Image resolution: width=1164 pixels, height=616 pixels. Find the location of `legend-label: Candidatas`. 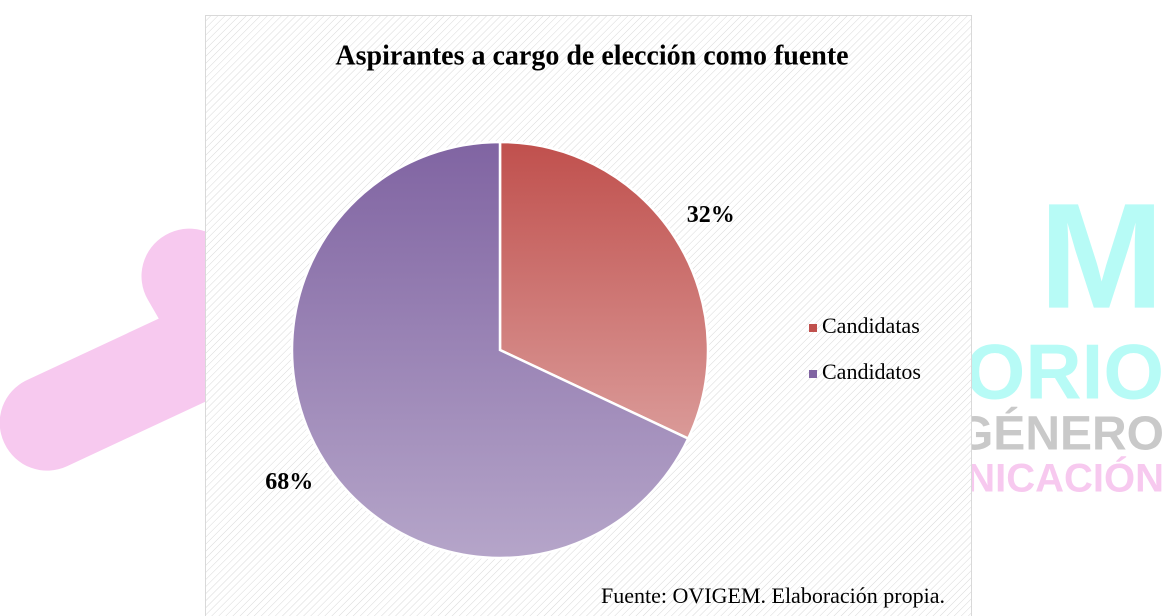

legend-label: Candidatas is located at coordinates (871, 325).